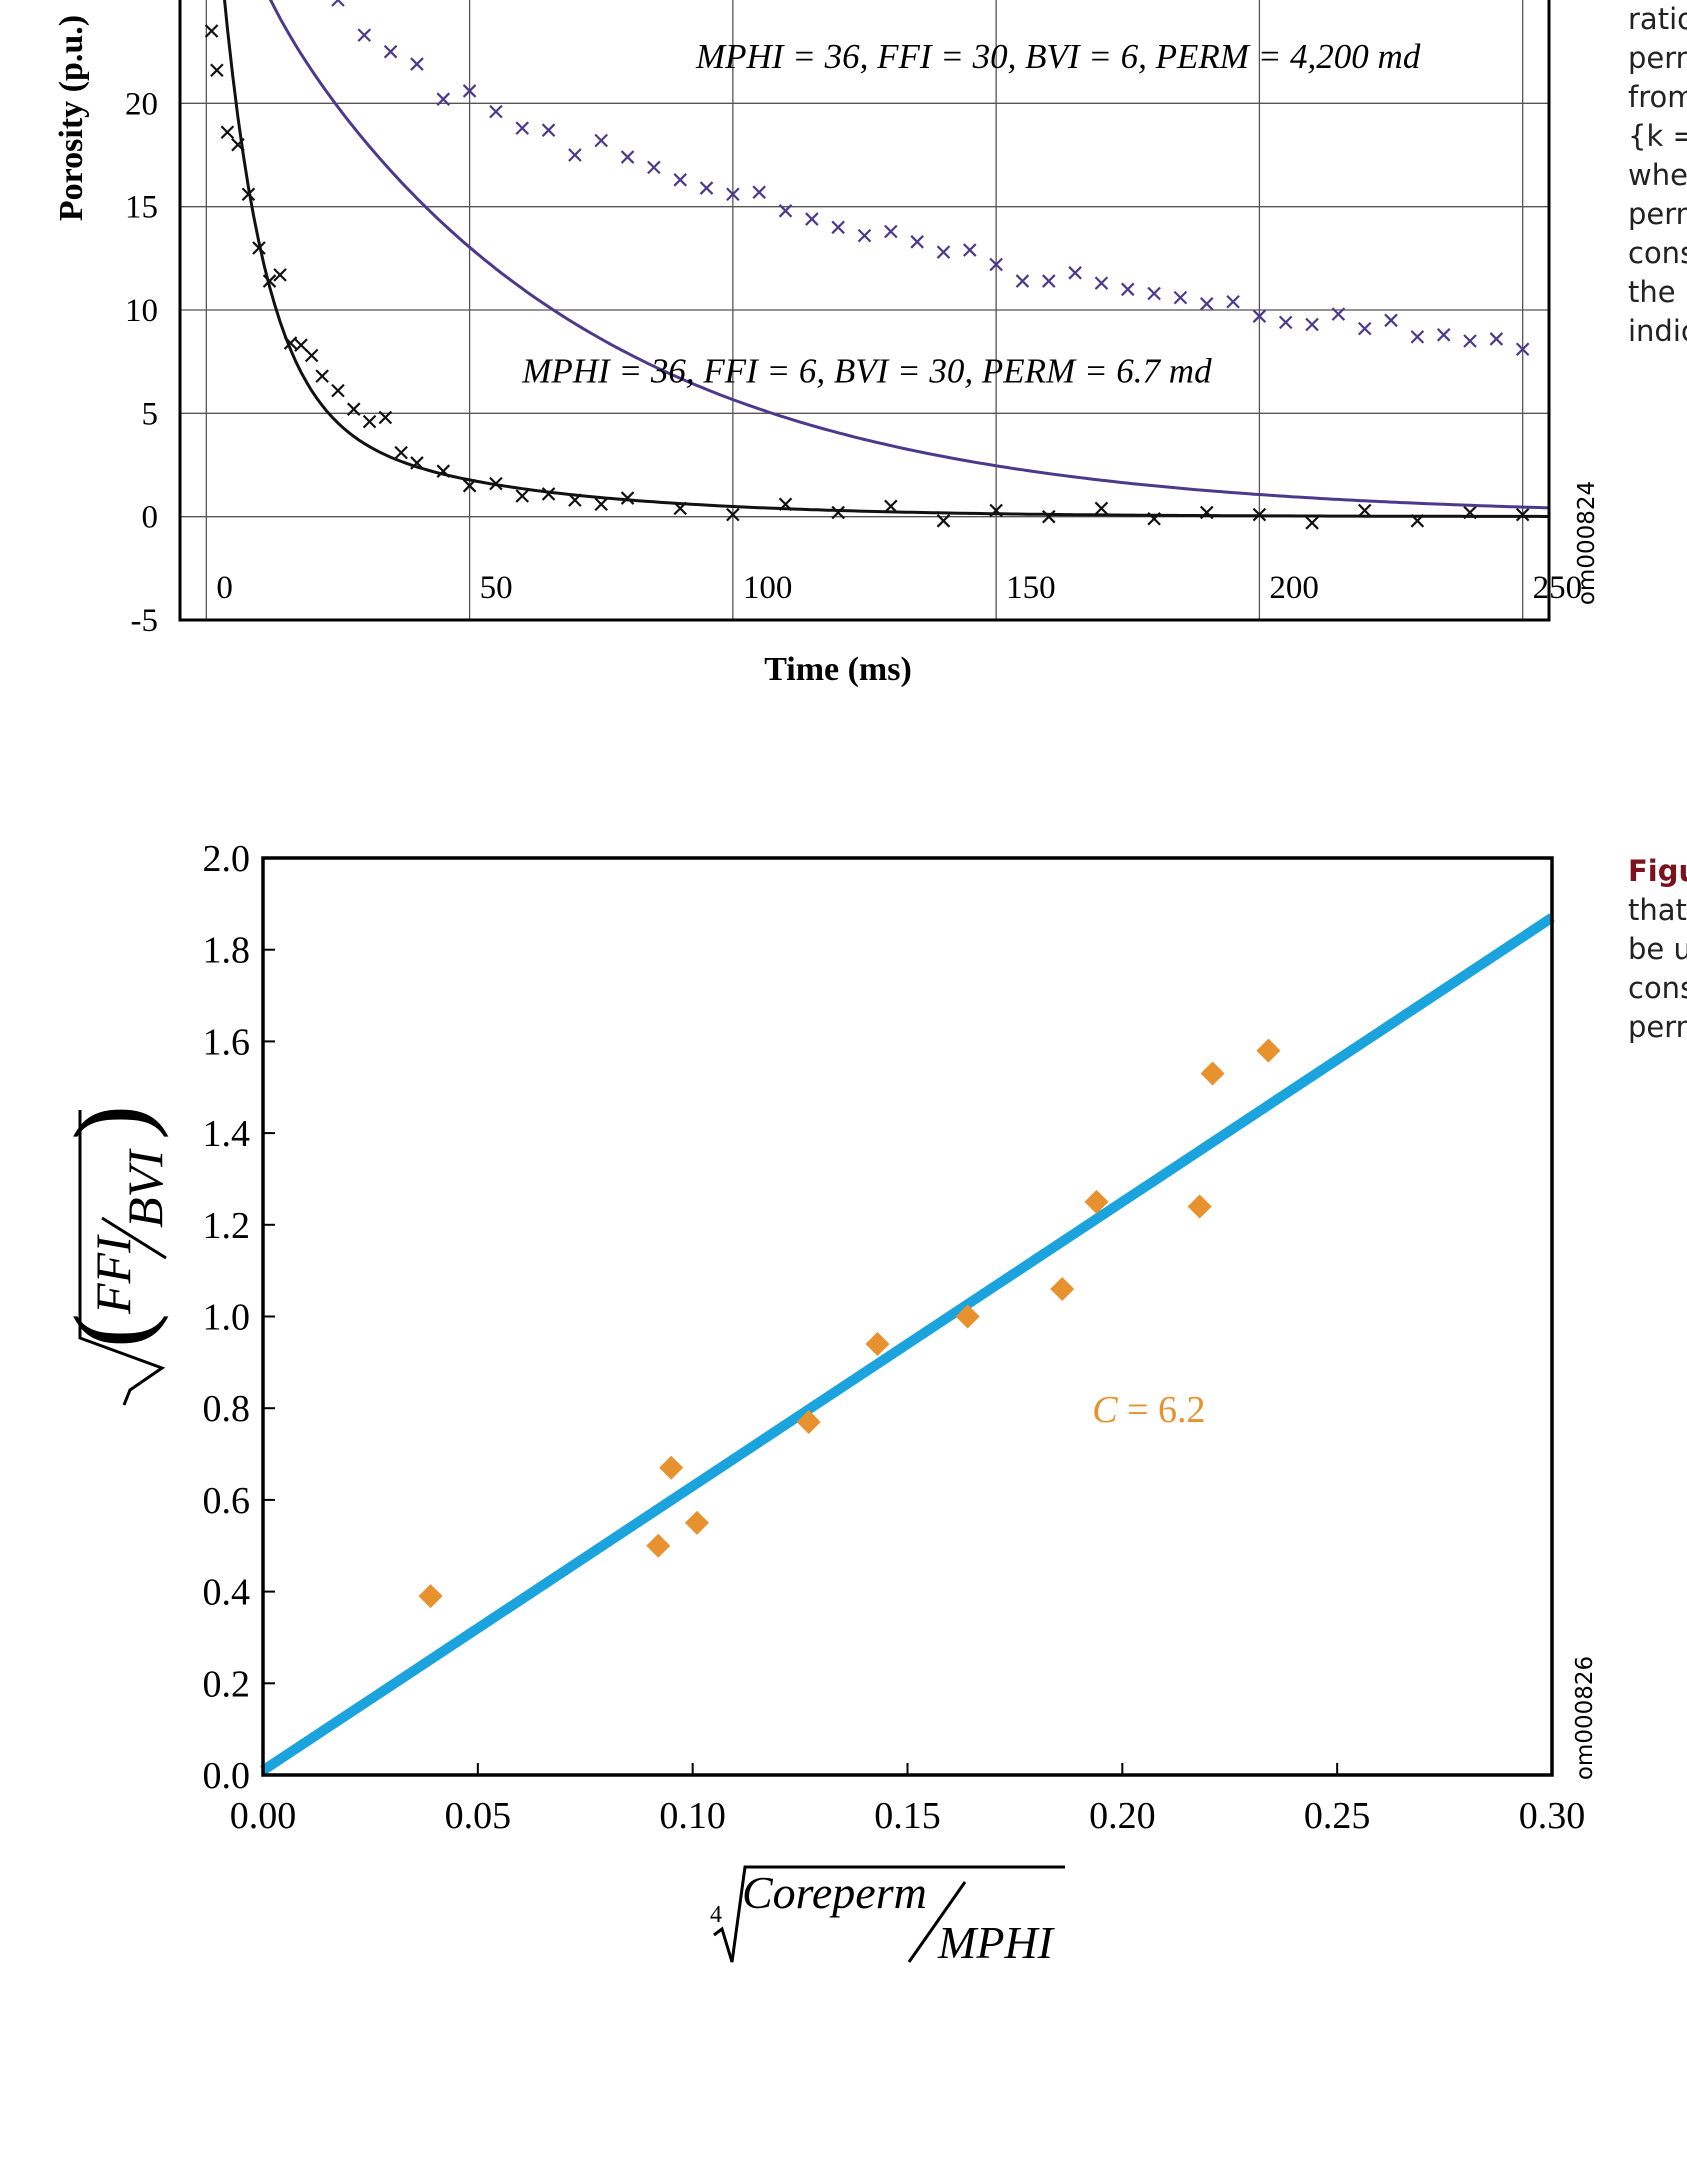 This screenshot has height=2166, width=1687. What do you see at coordinates (1657, 331) in the screenshot?
I see `caption-line: indic` at bounding box center [1657, 331].